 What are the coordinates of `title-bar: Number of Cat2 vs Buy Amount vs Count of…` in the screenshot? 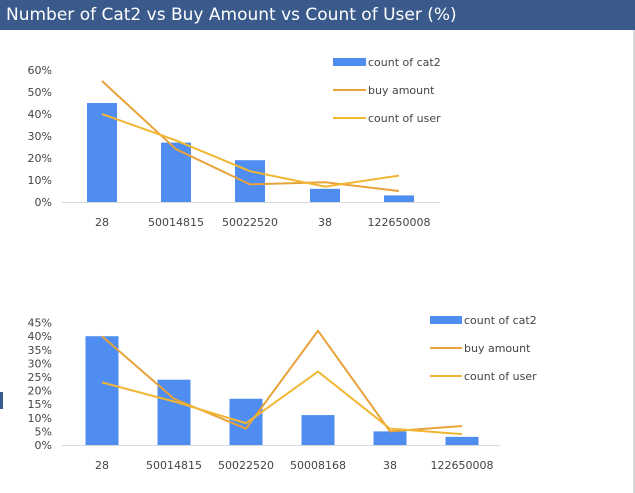 It's located at (317, 15).